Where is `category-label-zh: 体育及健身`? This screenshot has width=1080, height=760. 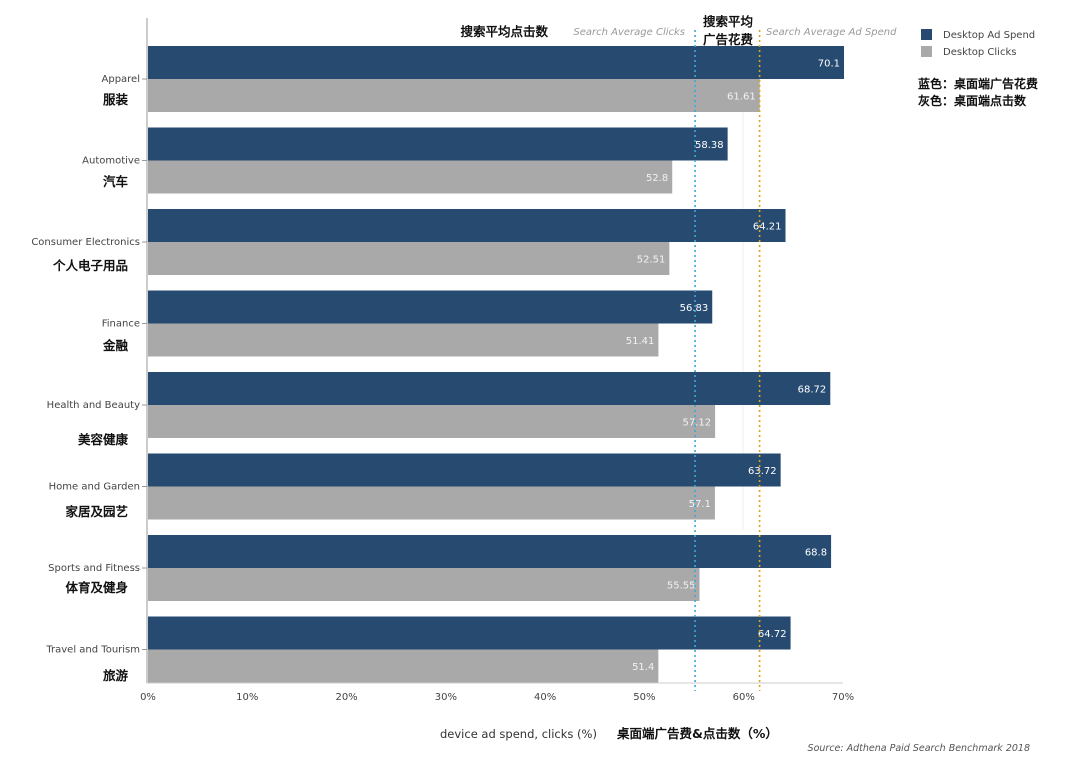
category-label-zh: 体育及健身 is located at coordinates (96, 587).